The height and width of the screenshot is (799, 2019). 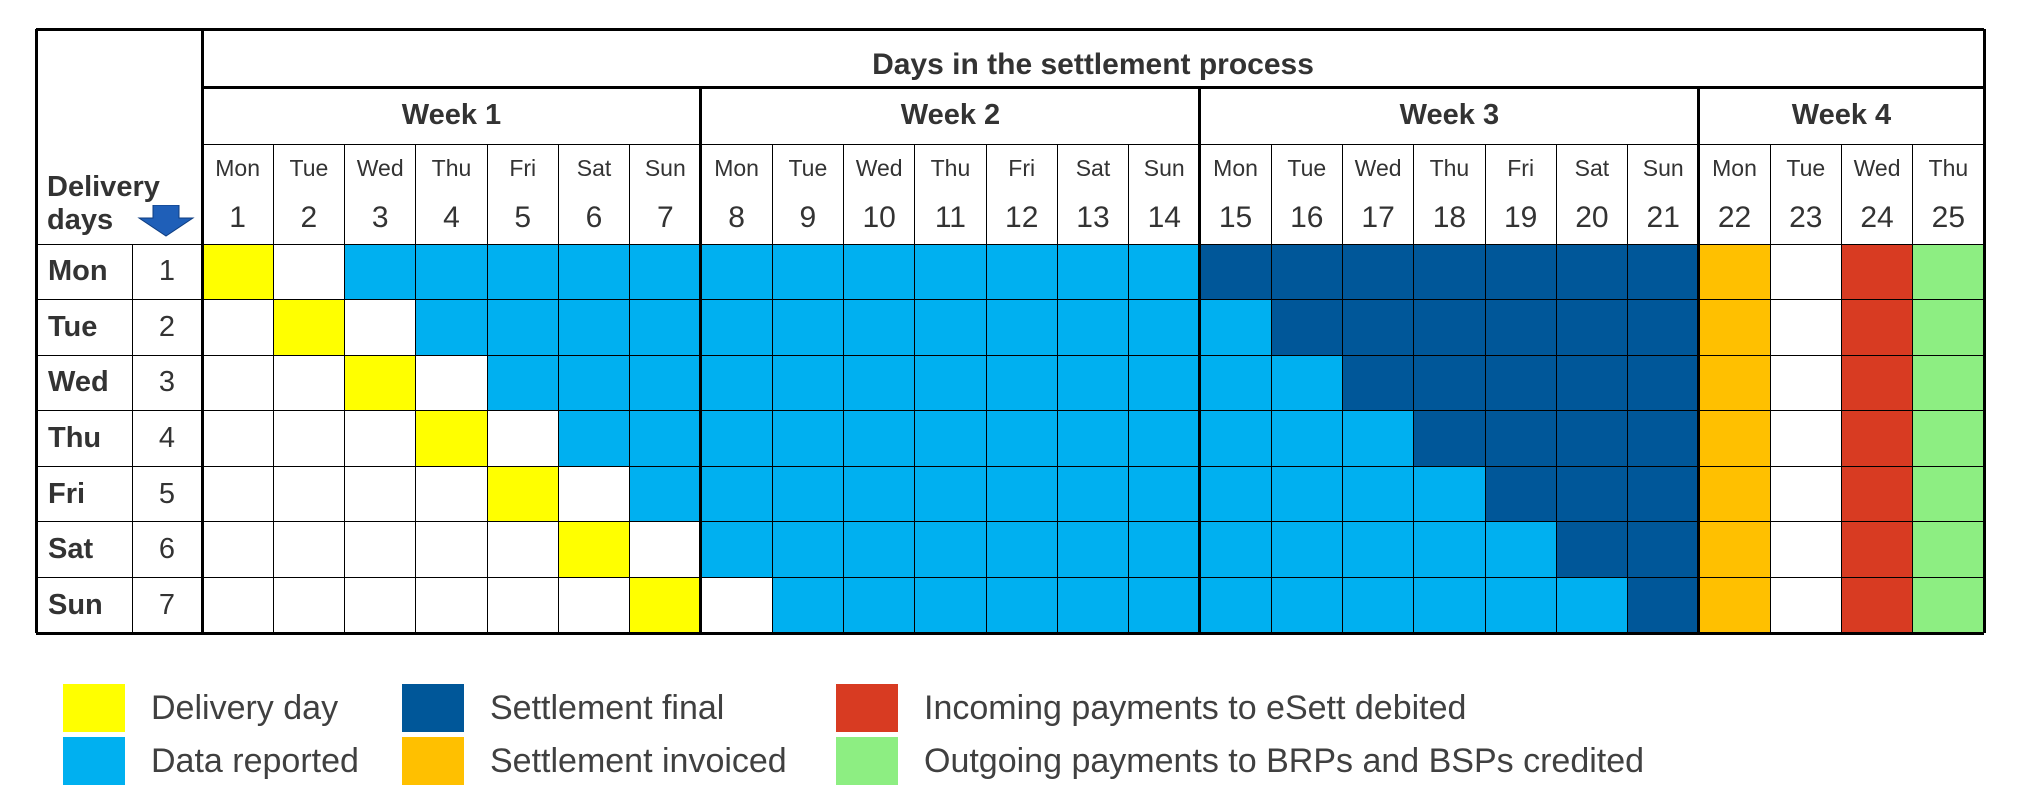 What do you see at coordinates (1093, 217) in the screenshot?
I see `day-number-header: 13` at bounding box center [1093, 217].